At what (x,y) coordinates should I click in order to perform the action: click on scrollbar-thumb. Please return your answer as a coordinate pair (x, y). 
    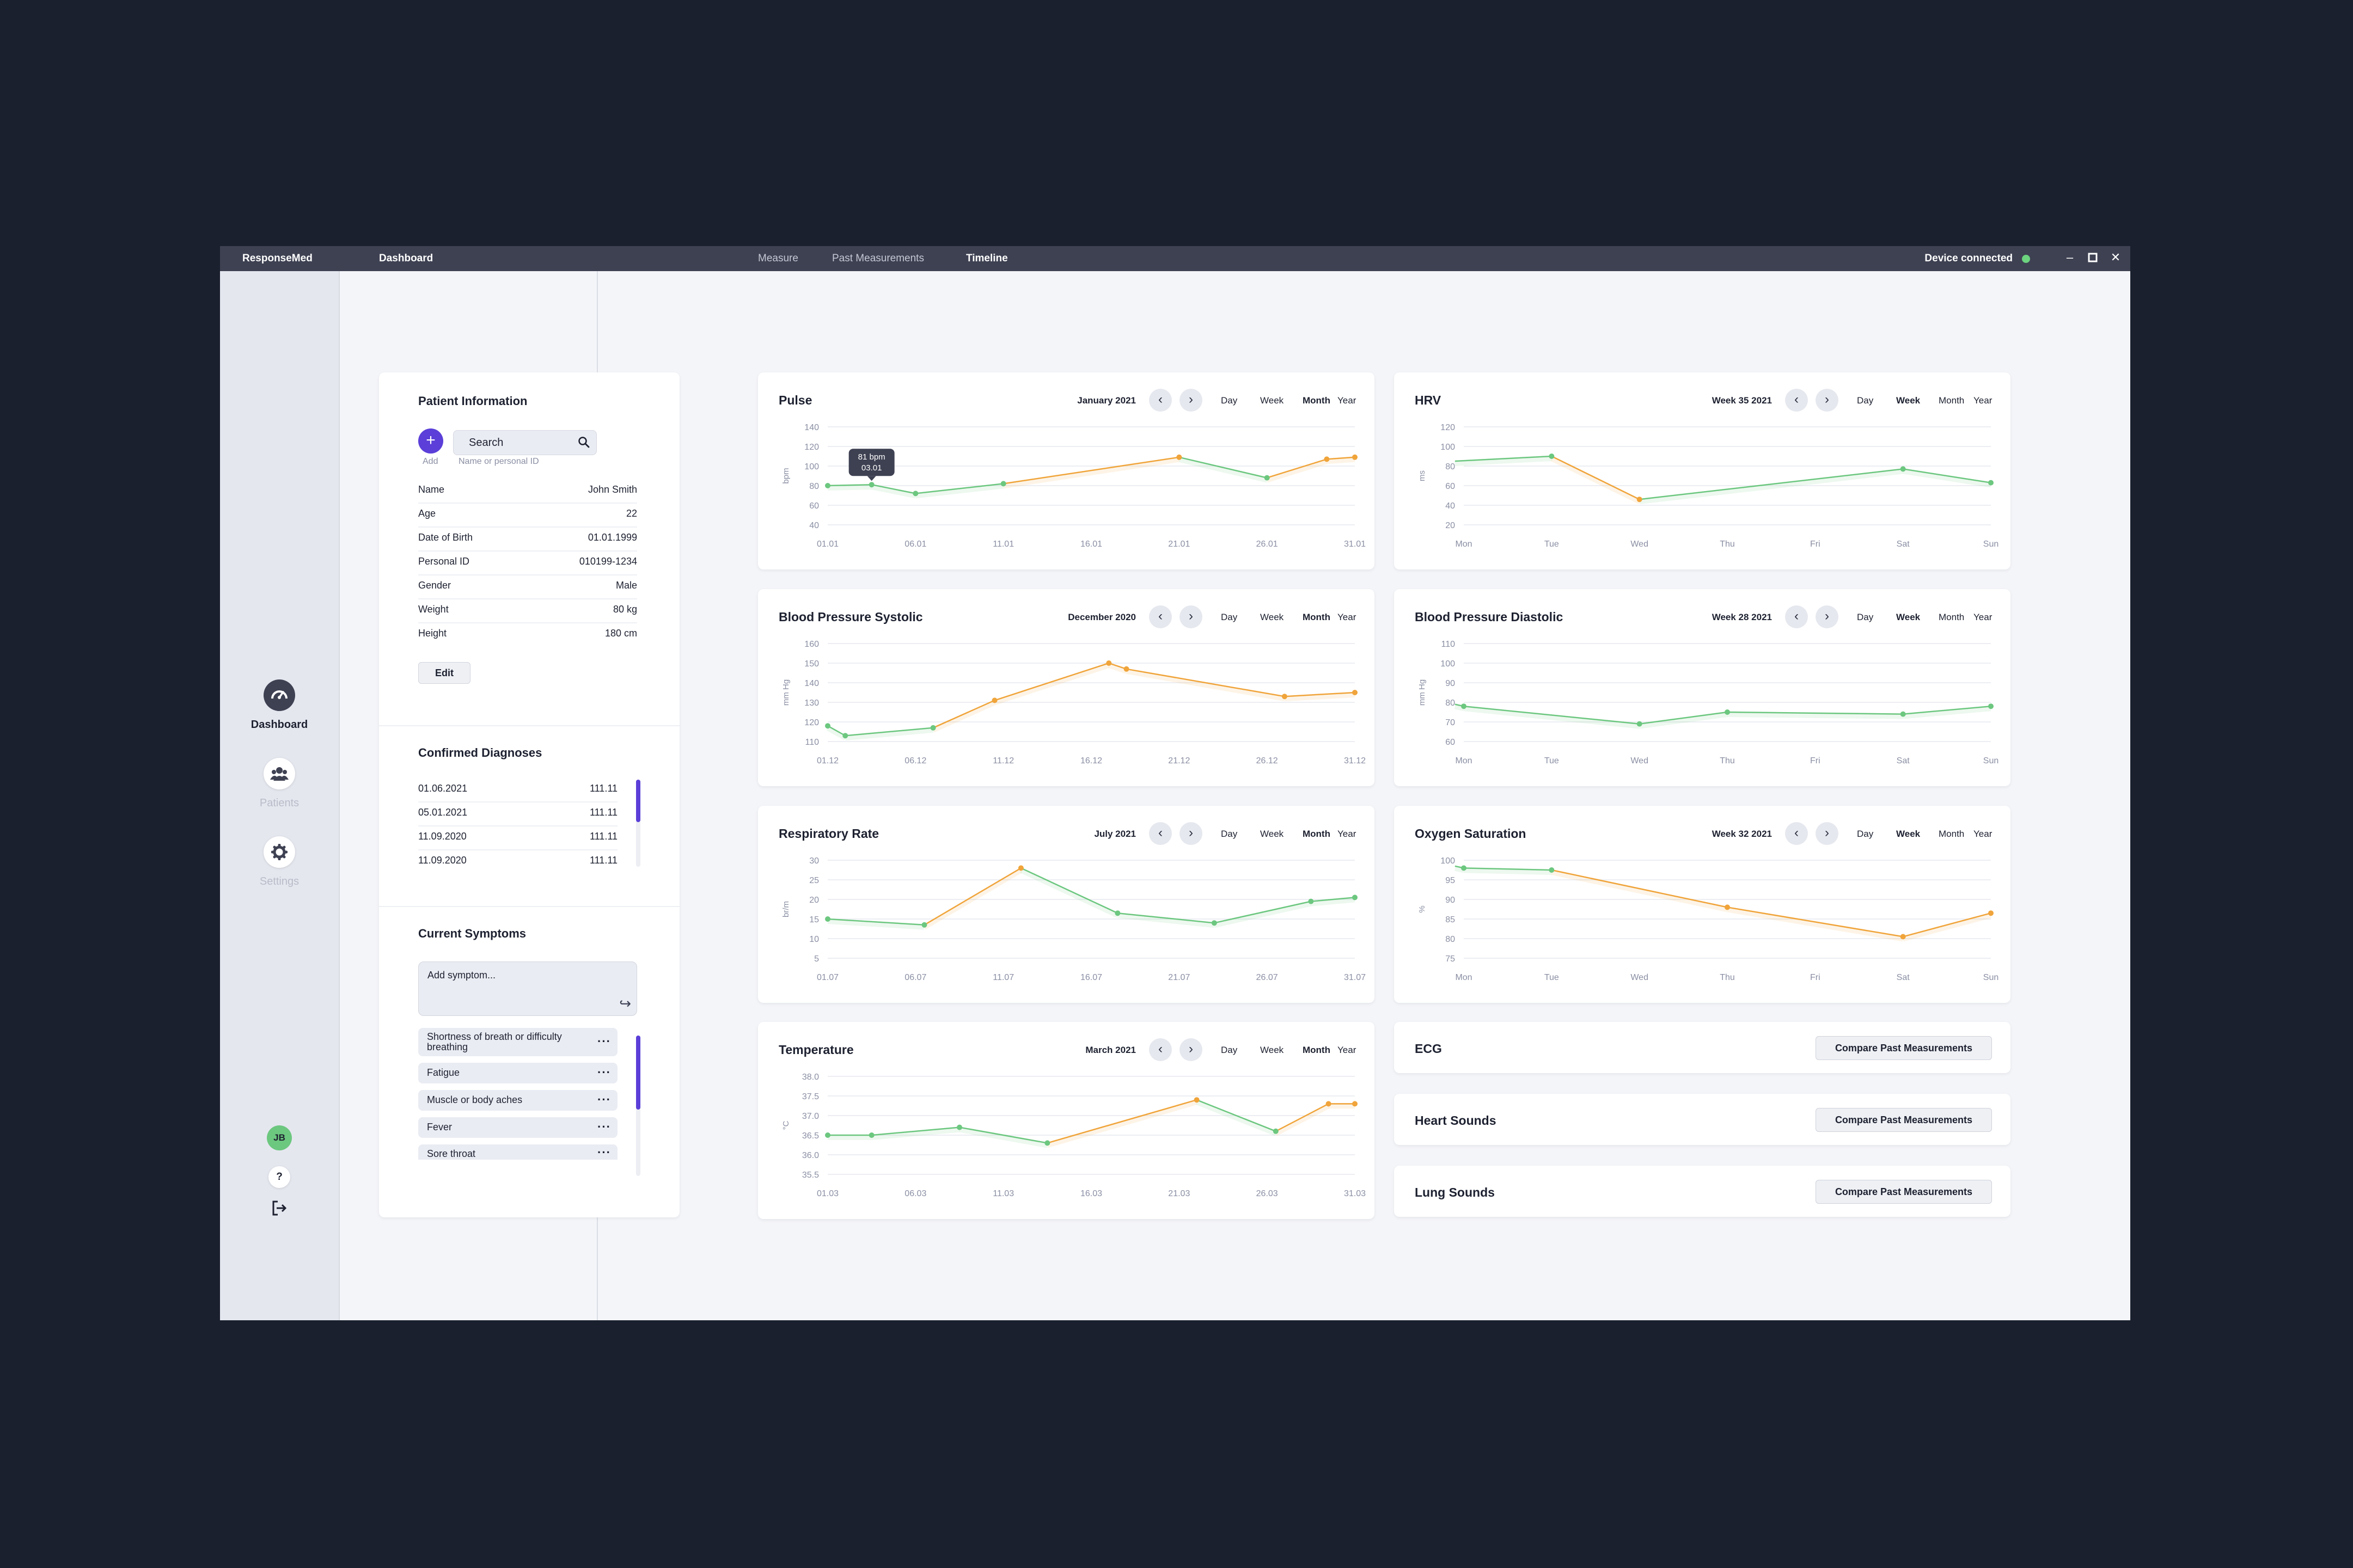
    Looking at the image, I should click on (638, 1073).